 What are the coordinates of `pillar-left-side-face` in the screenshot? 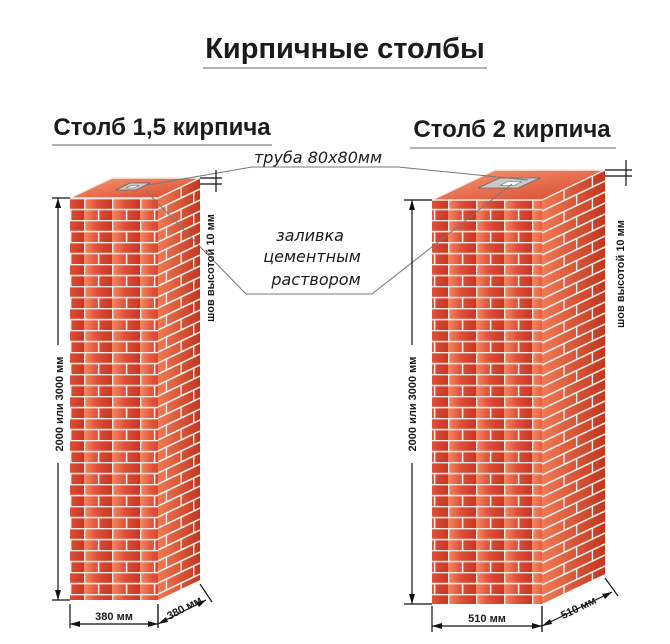 It's located at (179, 389).